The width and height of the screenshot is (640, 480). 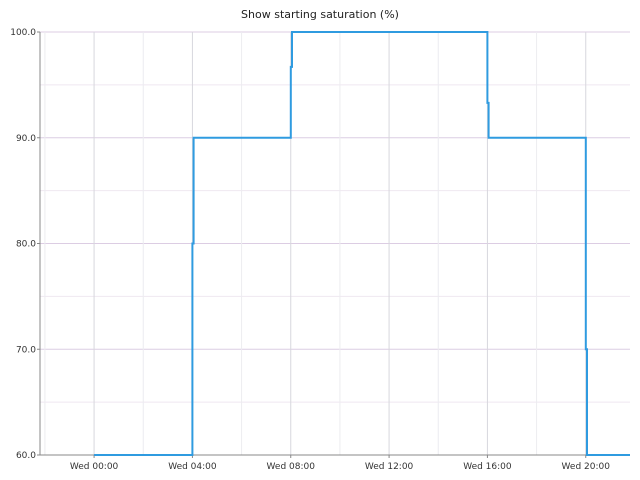 I want to click on x-tick-label: Wed 04:00, so click(x=192, y=467).